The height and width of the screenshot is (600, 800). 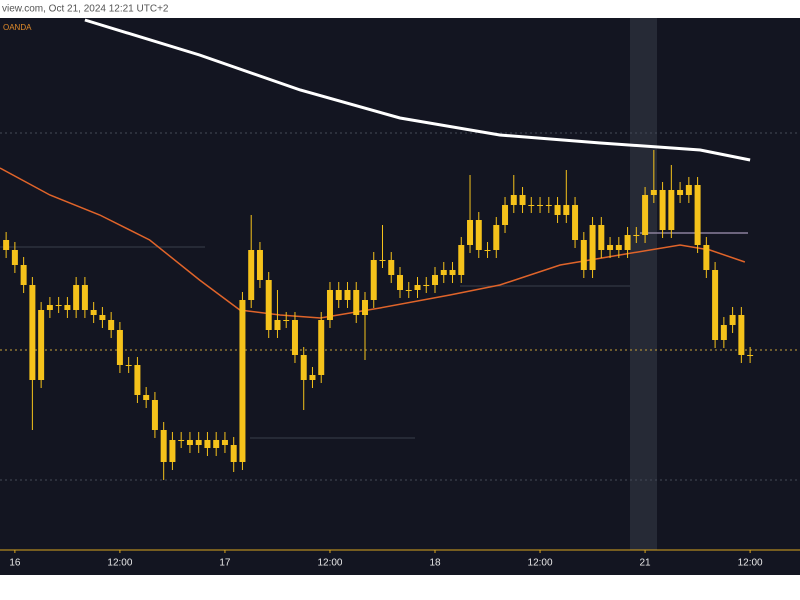 What do you see at coordinates (643, 284) in the screenshot?
I see `session-highlight` at bounding box center [643, 284].